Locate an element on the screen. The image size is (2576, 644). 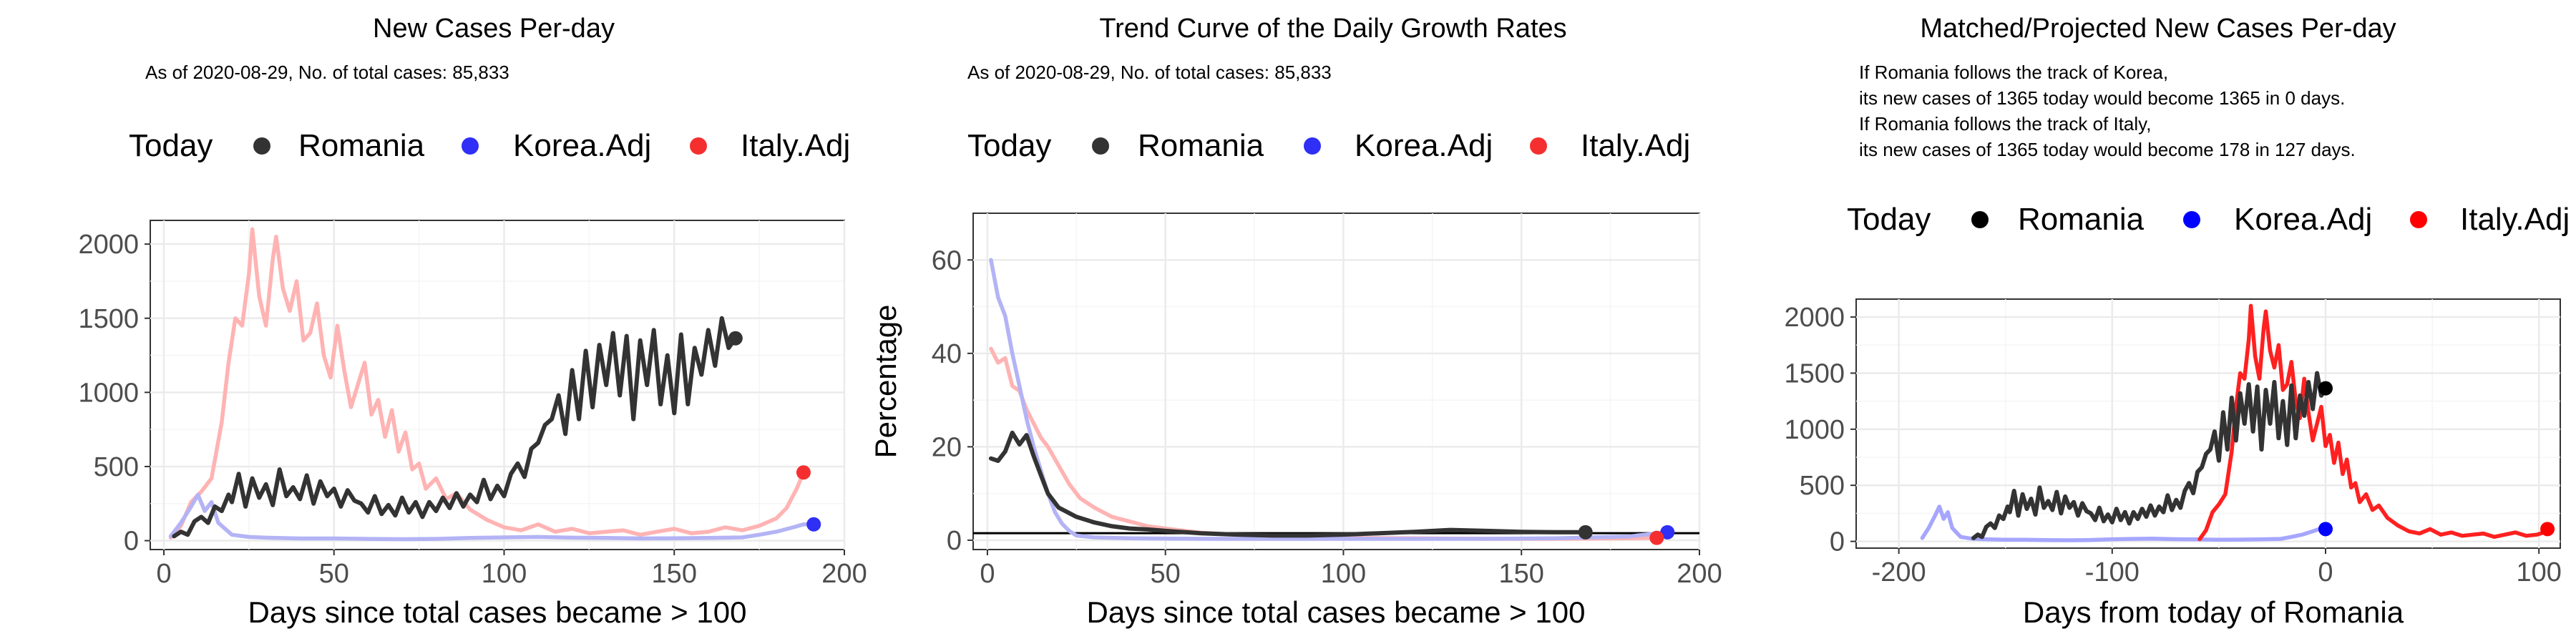
x-tick-label: -200 is located at coordinates (1899, 572).